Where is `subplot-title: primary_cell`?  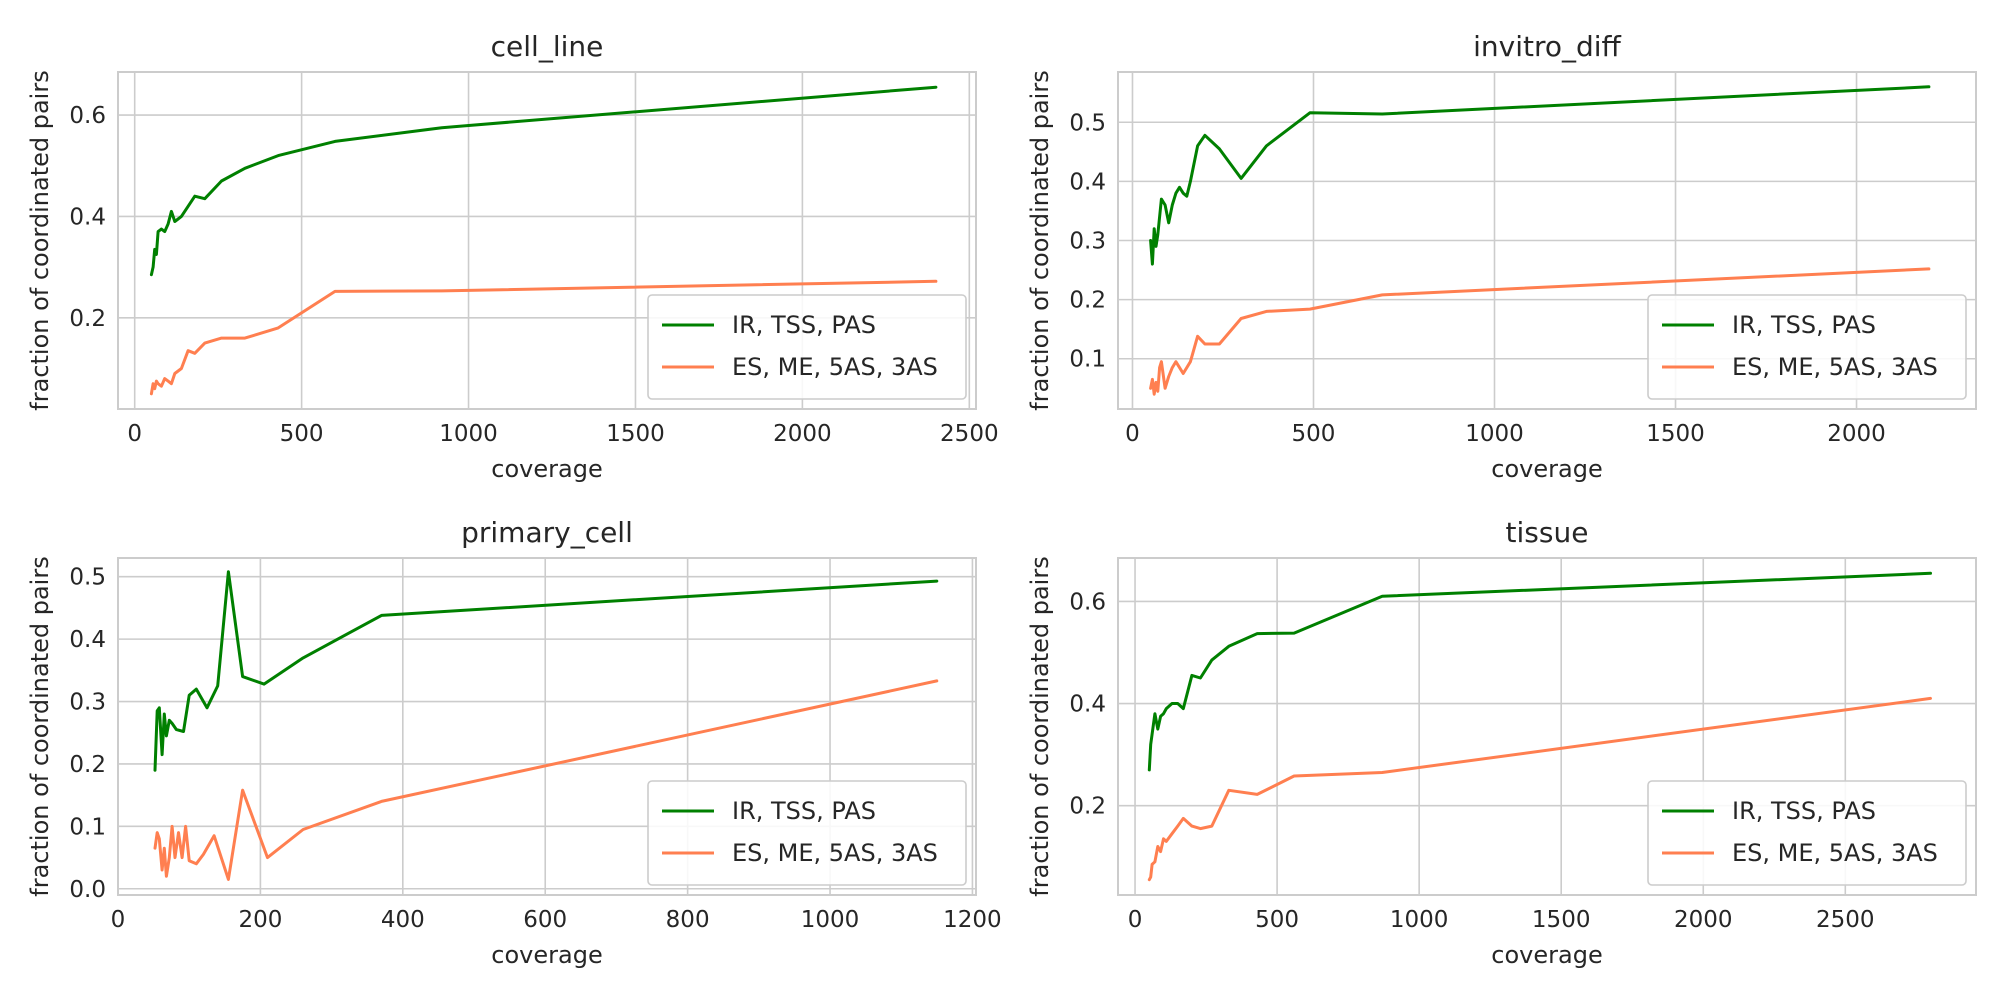
subplot-title: primary_cell is located at coordinates (547, 532).